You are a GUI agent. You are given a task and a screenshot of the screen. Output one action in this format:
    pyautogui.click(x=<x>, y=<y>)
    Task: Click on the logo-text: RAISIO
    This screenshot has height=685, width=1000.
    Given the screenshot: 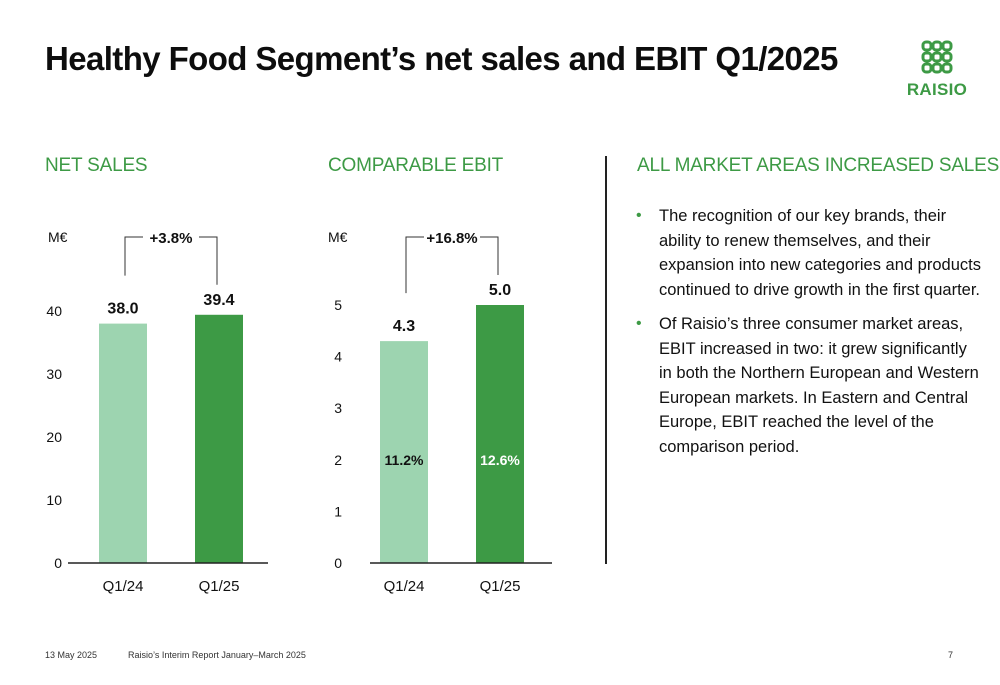 What is the action you would take?
    pyautogui.click(x=937, y=89)
    